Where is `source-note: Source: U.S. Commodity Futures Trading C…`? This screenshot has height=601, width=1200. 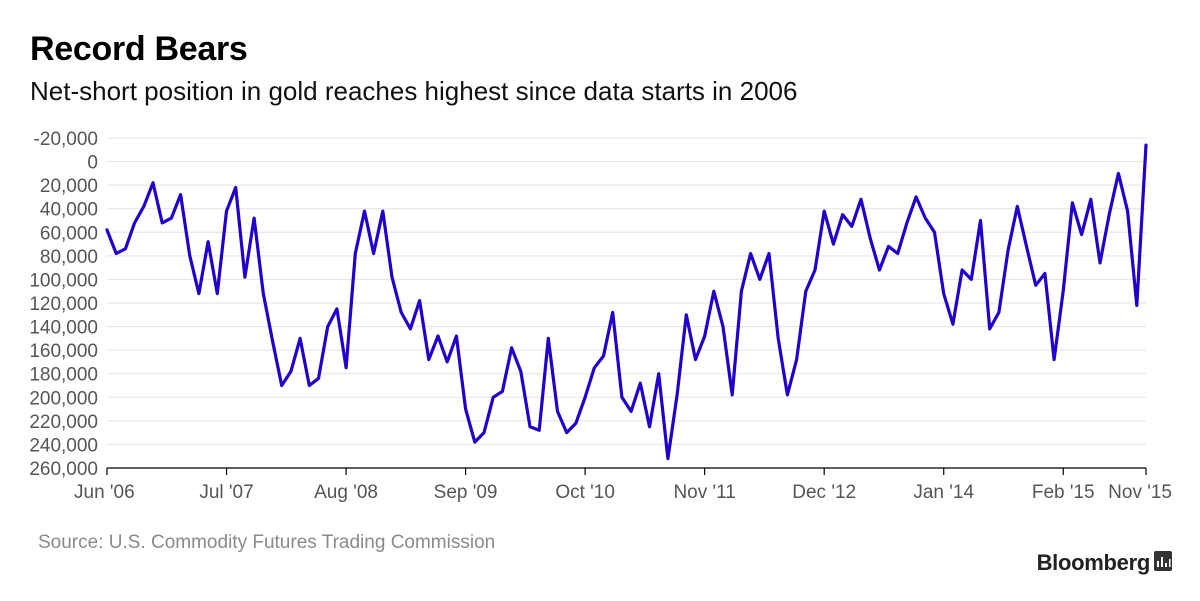
source-note: Source: U.S. Commodity Futures Trading C… is located at coordinates (267, 542).